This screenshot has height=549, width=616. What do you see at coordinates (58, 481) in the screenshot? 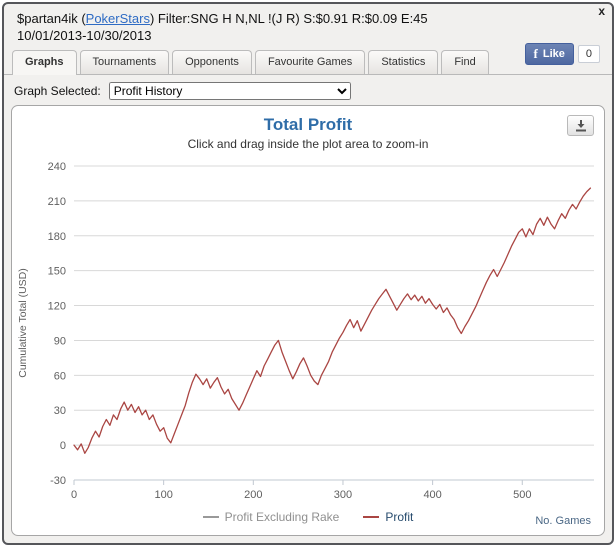
I see `svg-text: -30` at bounding box center [58, 481].